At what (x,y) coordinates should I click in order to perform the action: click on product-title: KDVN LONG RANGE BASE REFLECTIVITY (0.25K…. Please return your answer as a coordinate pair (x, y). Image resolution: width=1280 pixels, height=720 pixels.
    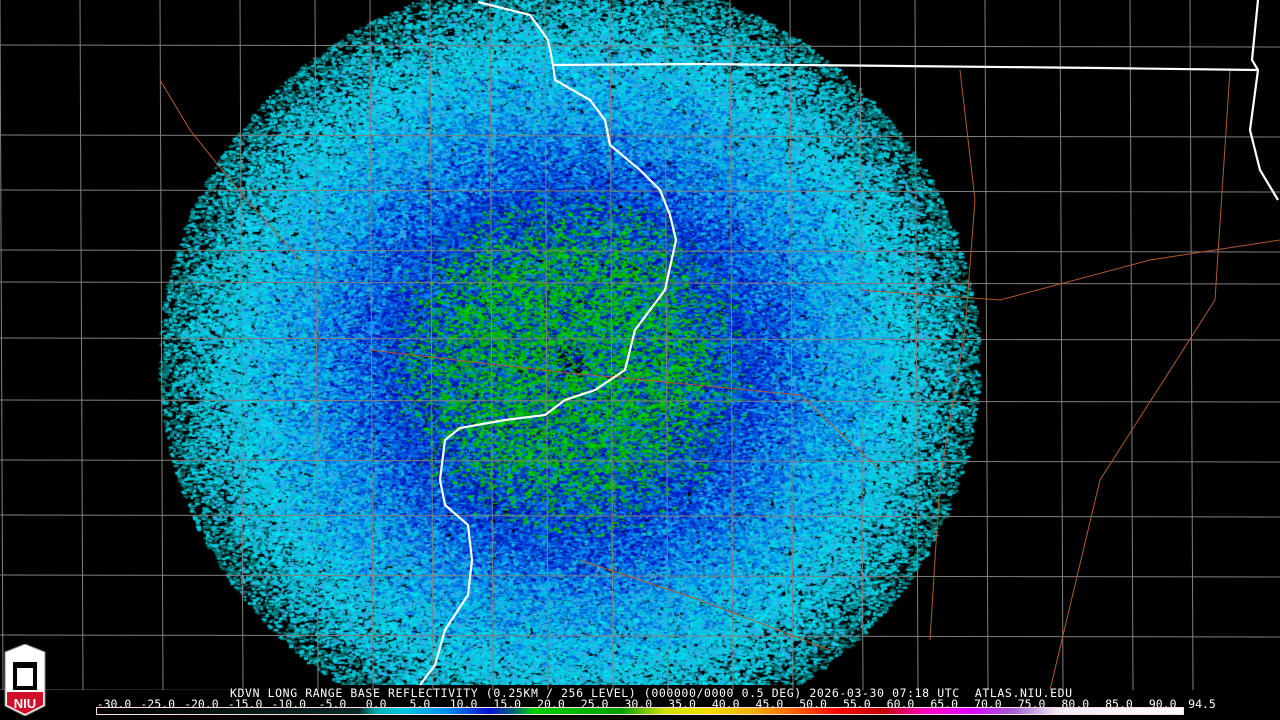
    Looking at the image, I should click on (651, 693).